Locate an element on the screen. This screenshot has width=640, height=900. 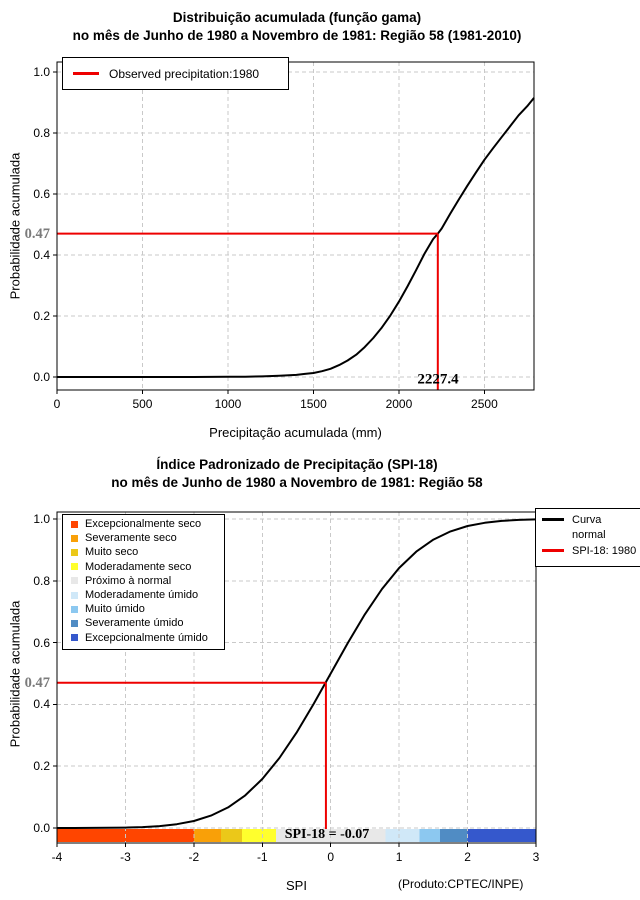
spacer is located at coordinates (553, 535).